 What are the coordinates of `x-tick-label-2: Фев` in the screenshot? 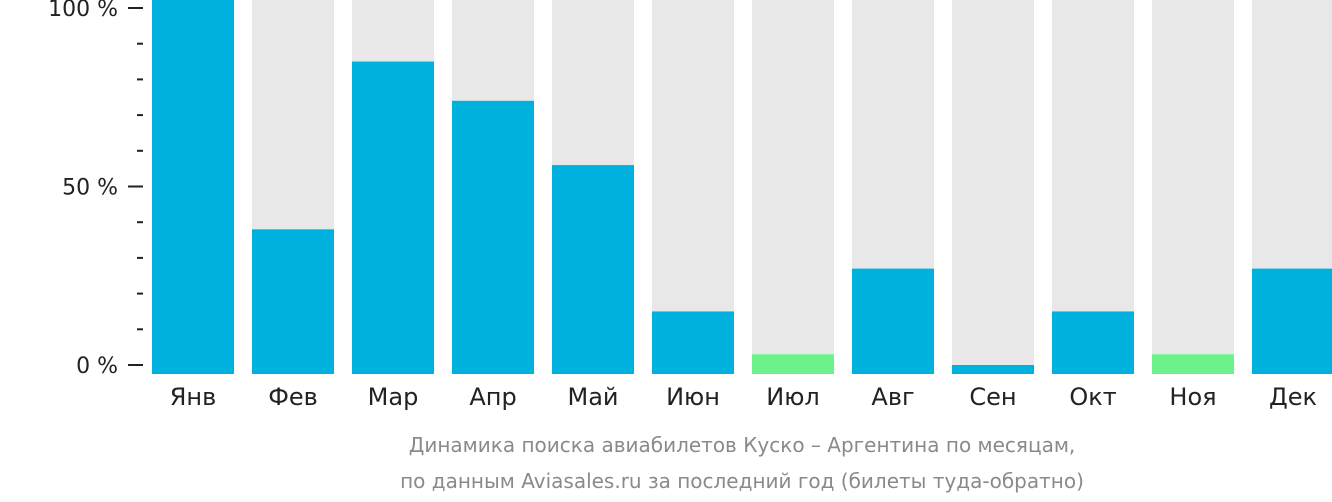 It's located at (293, 397).